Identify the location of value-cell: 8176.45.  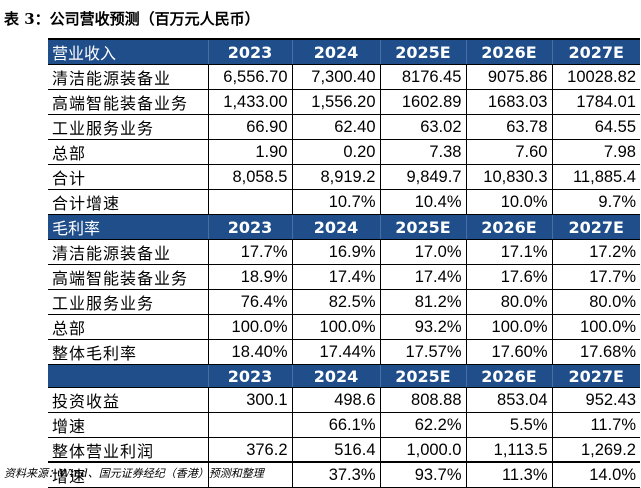
(422, 77).